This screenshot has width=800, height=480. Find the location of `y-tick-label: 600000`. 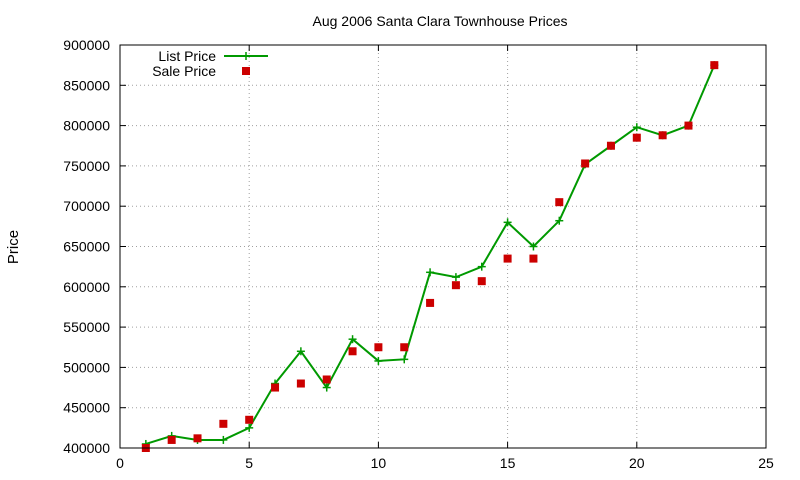

y-tick-label: 600000 is located at coordinates (86, 287).